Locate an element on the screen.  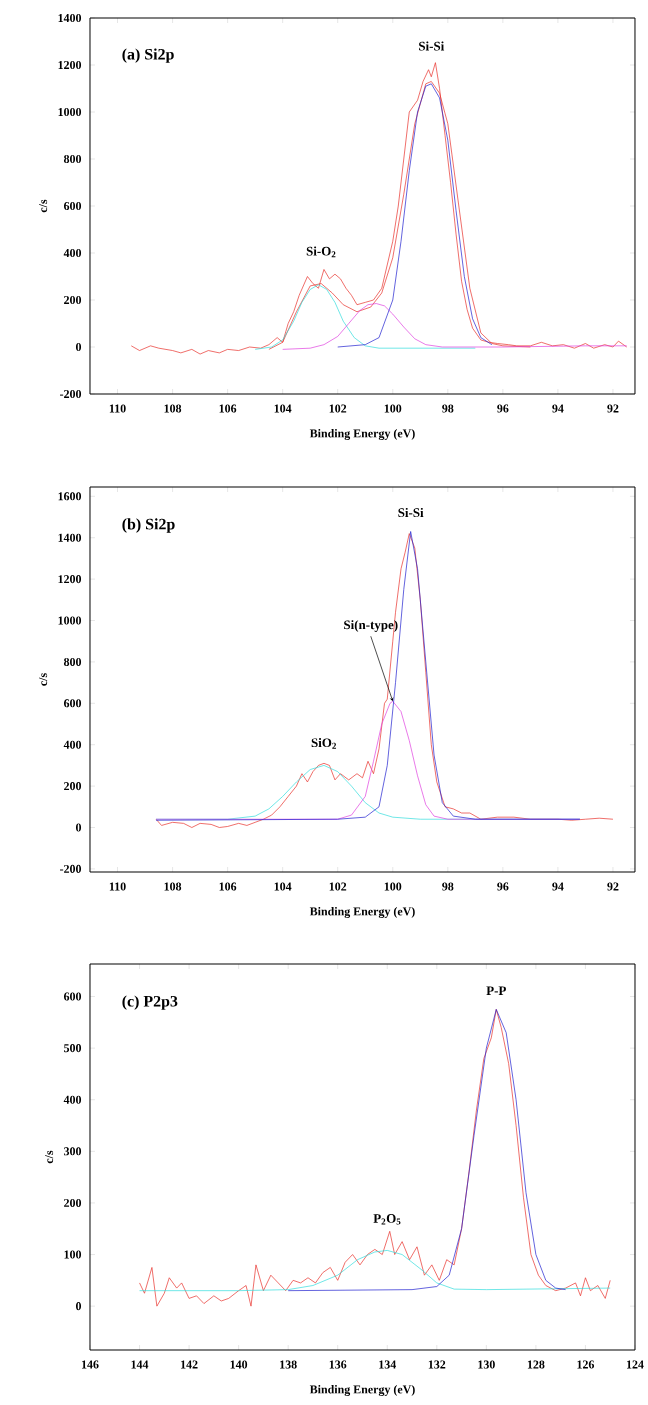
x-tick-label: 138 is located at coordinates (288, 1364).